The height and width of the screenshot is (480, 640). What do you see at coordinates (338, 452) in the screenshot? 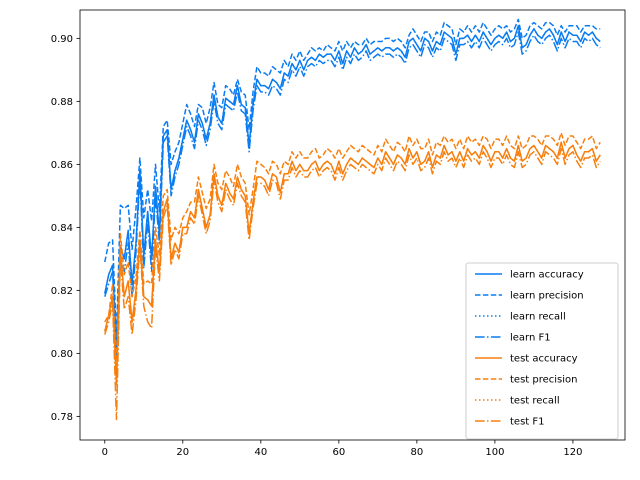
I see `x-tick-label: 60` at bounding box center [338, 452].